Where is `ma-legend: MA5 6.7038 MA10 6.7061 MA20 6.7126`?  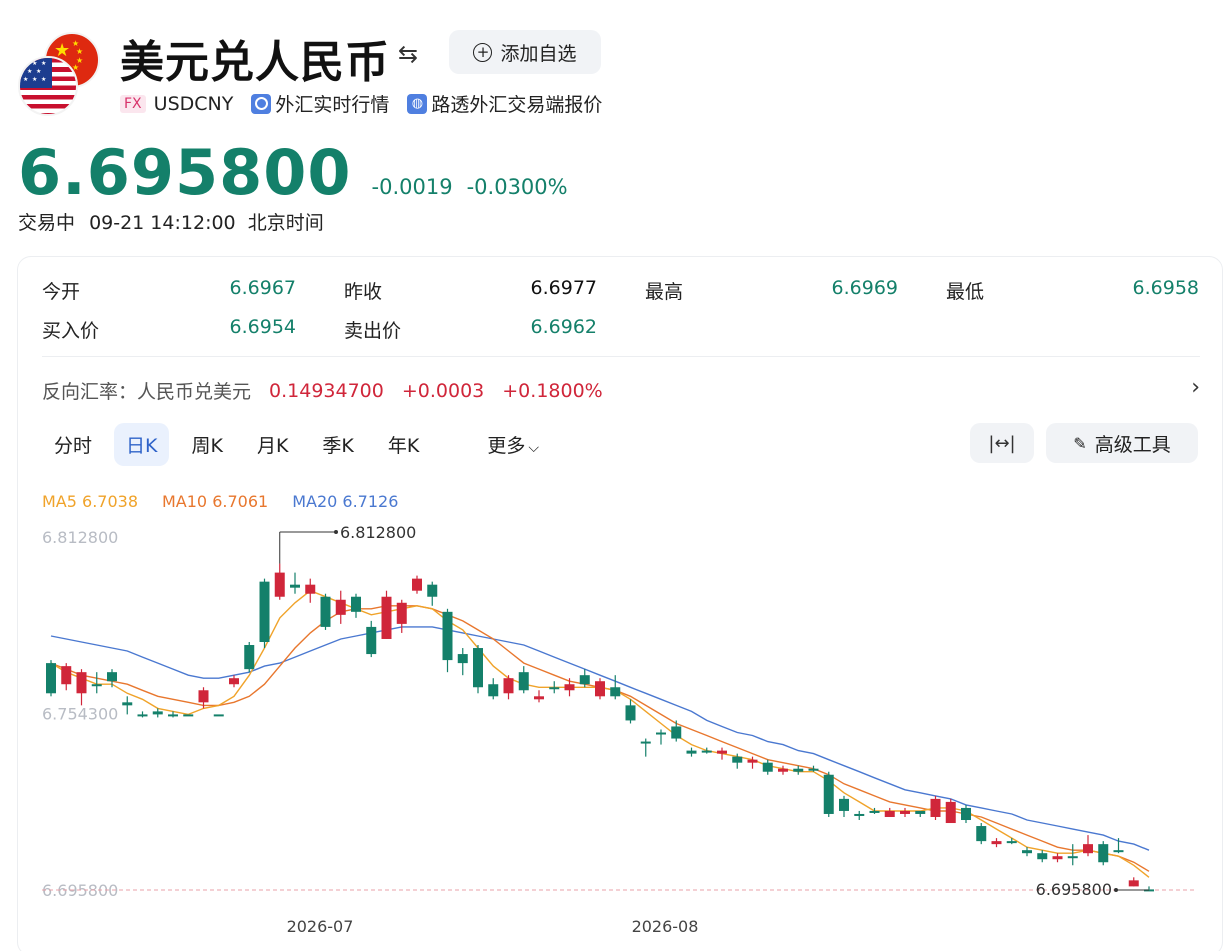 ma-legend: MA5 6.7038 MA10 6.7061 MA20 6.7126 is located at coordinates (232, 501).